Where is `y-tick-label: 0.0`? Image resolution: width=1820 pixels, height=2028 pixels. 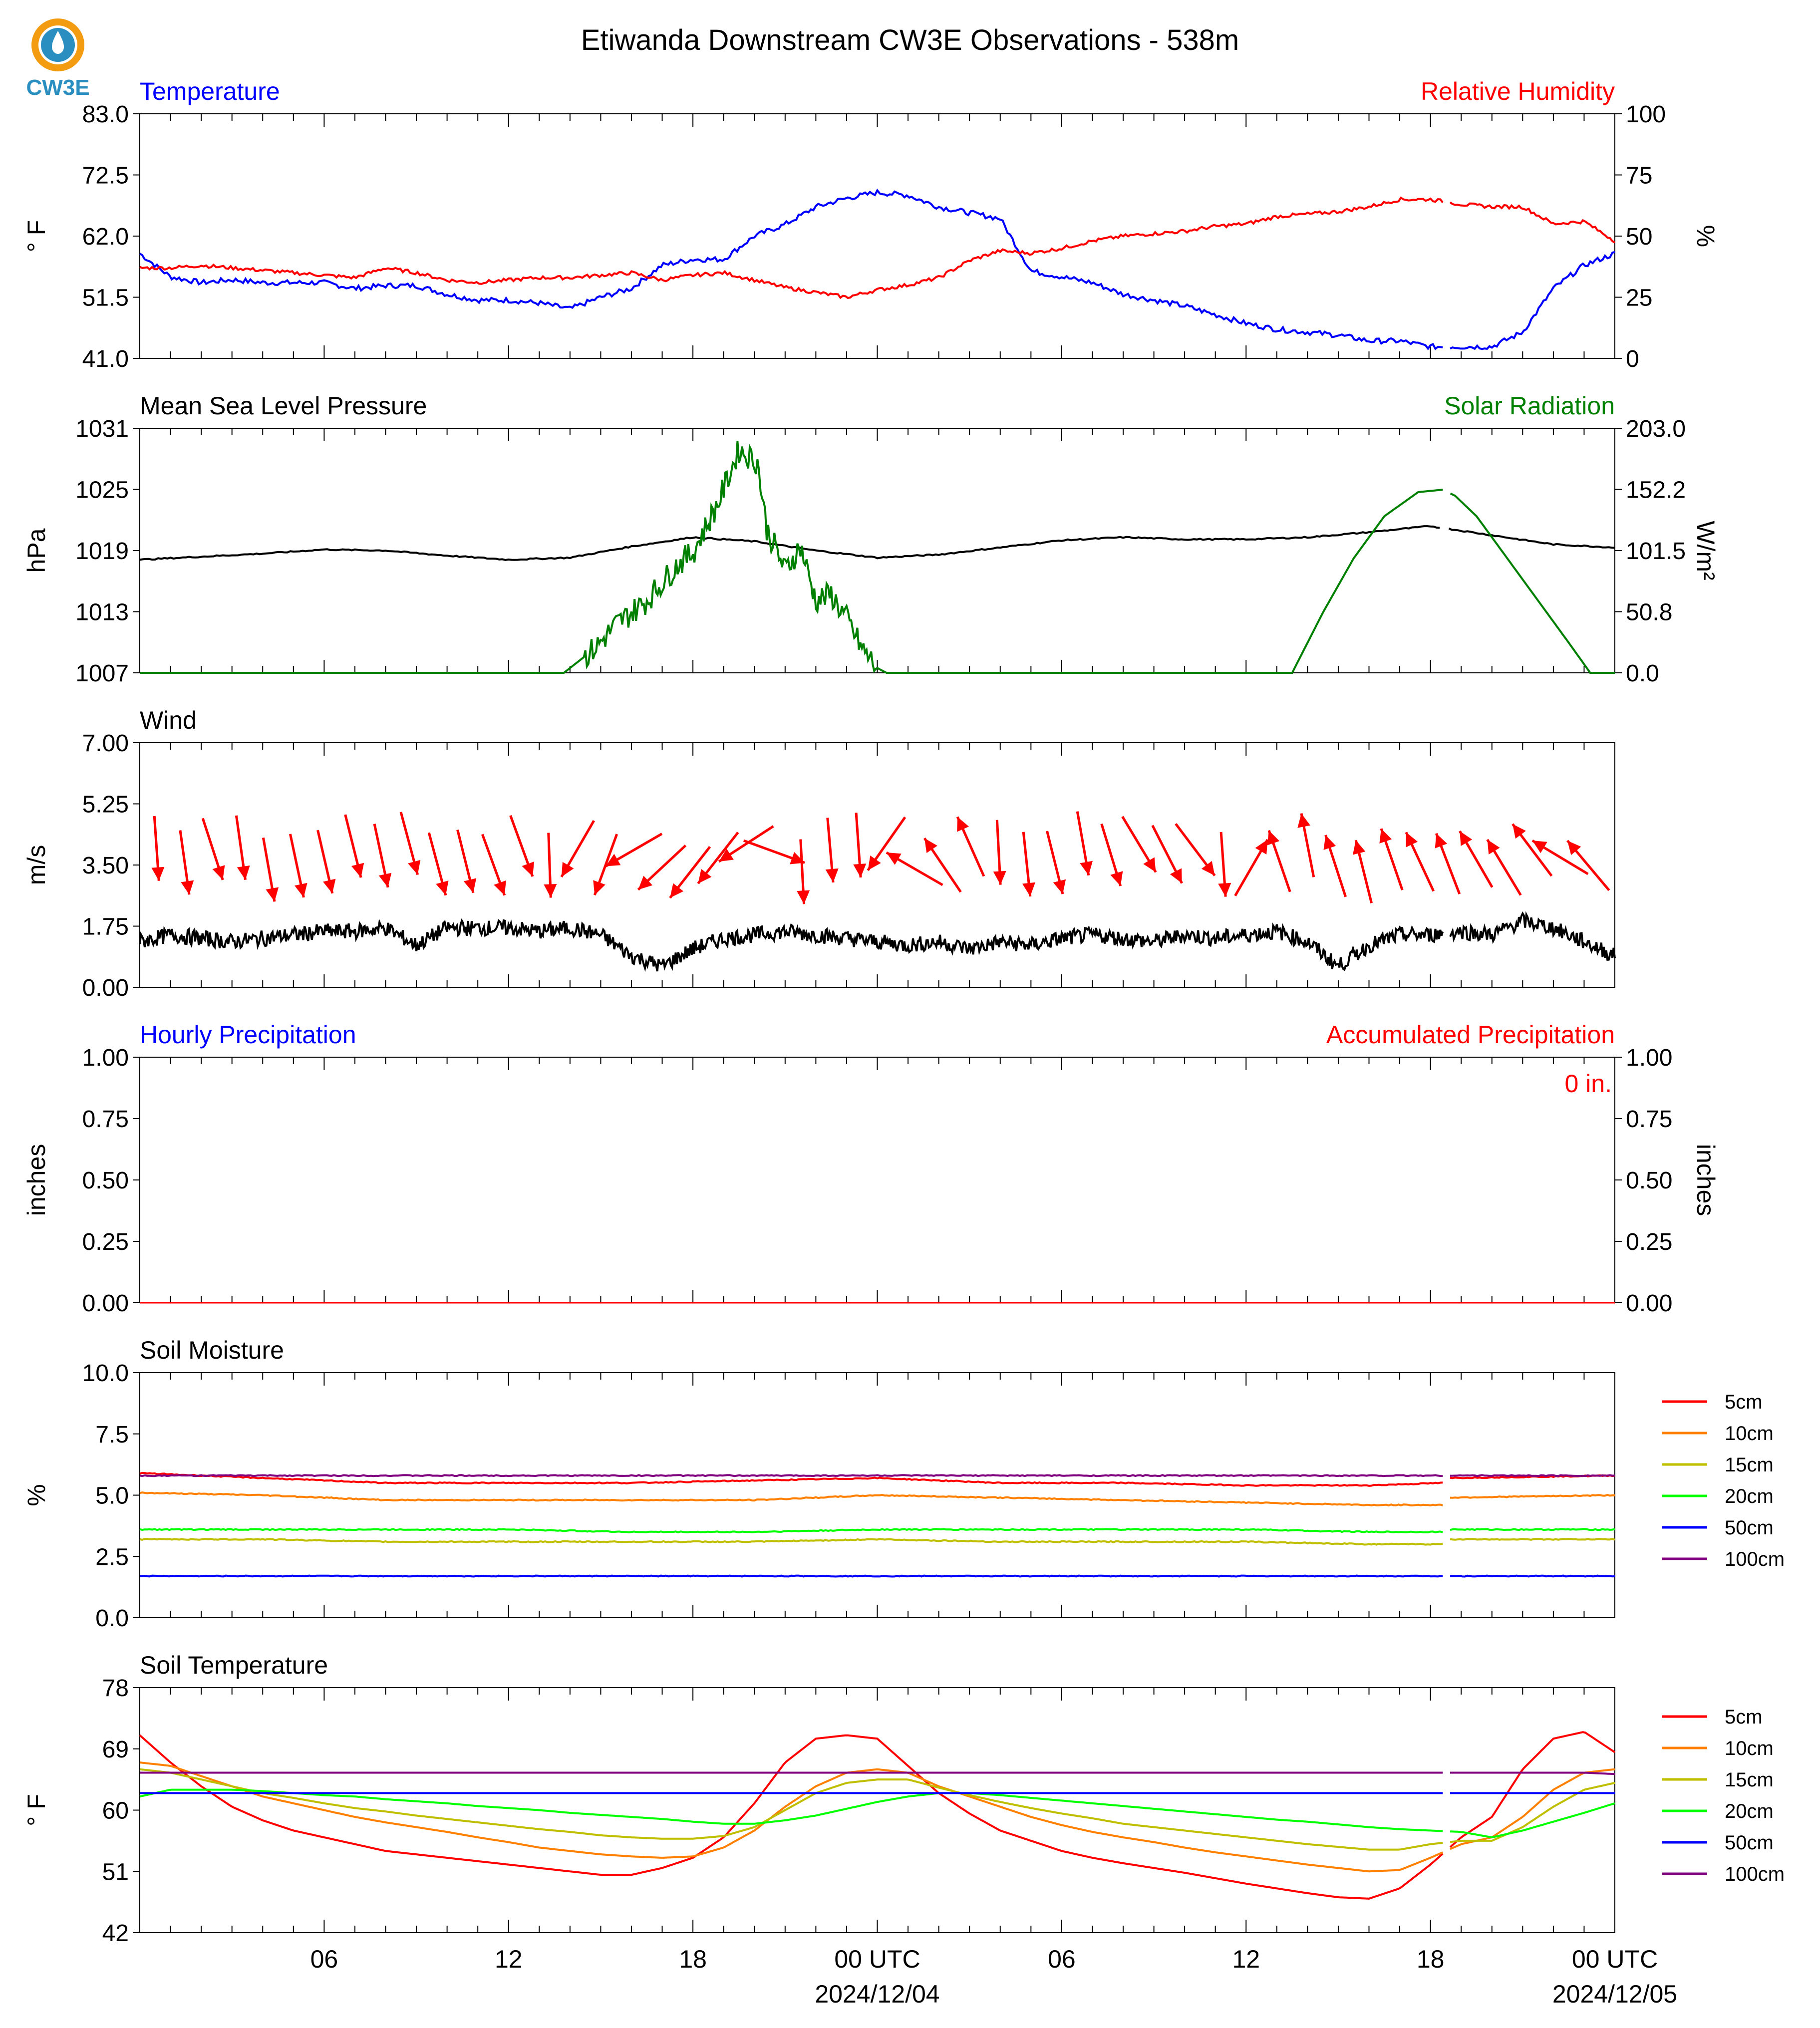 y-tick-label: 0.0 is located at coordinates (112, 1618).